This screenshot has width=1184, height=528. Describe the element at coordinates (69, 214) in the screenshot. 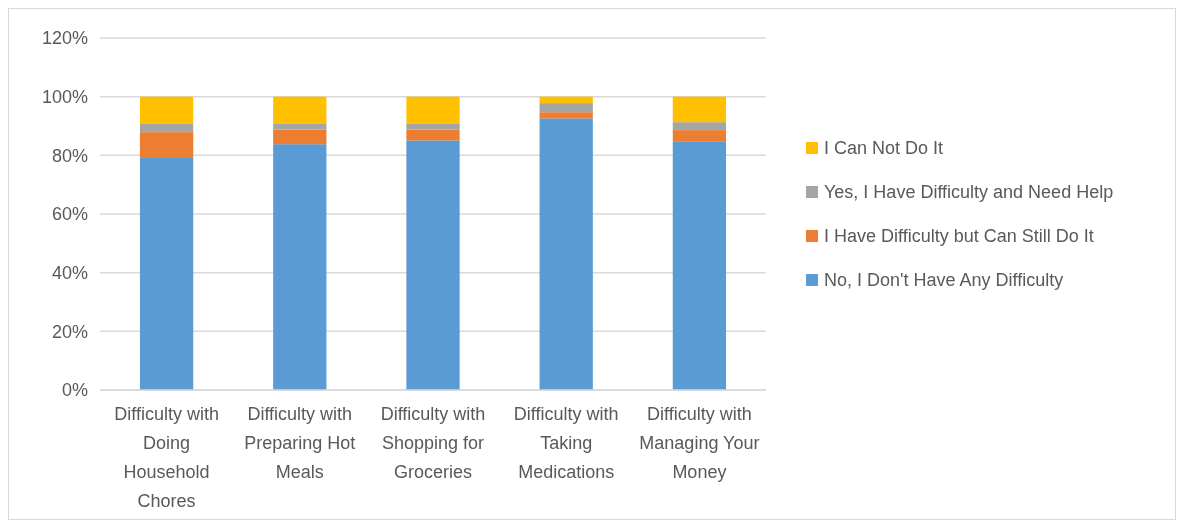

I see `y-tick-label: 60%` at that location.